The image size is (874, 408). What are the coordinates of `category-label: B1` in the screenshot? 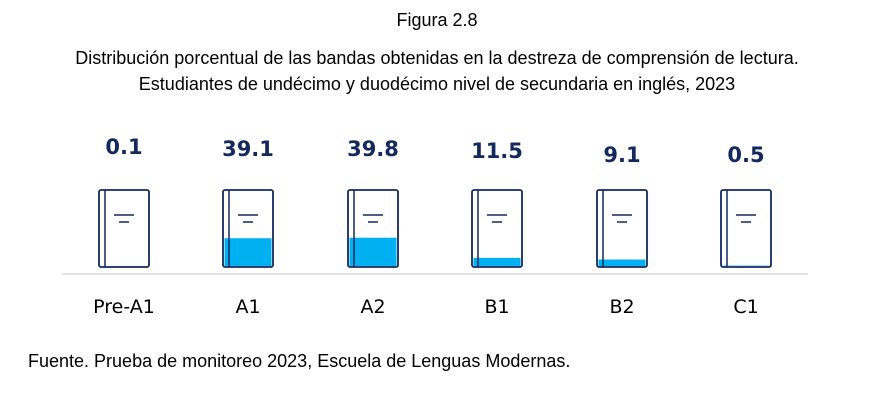 It's located at (496, 307).